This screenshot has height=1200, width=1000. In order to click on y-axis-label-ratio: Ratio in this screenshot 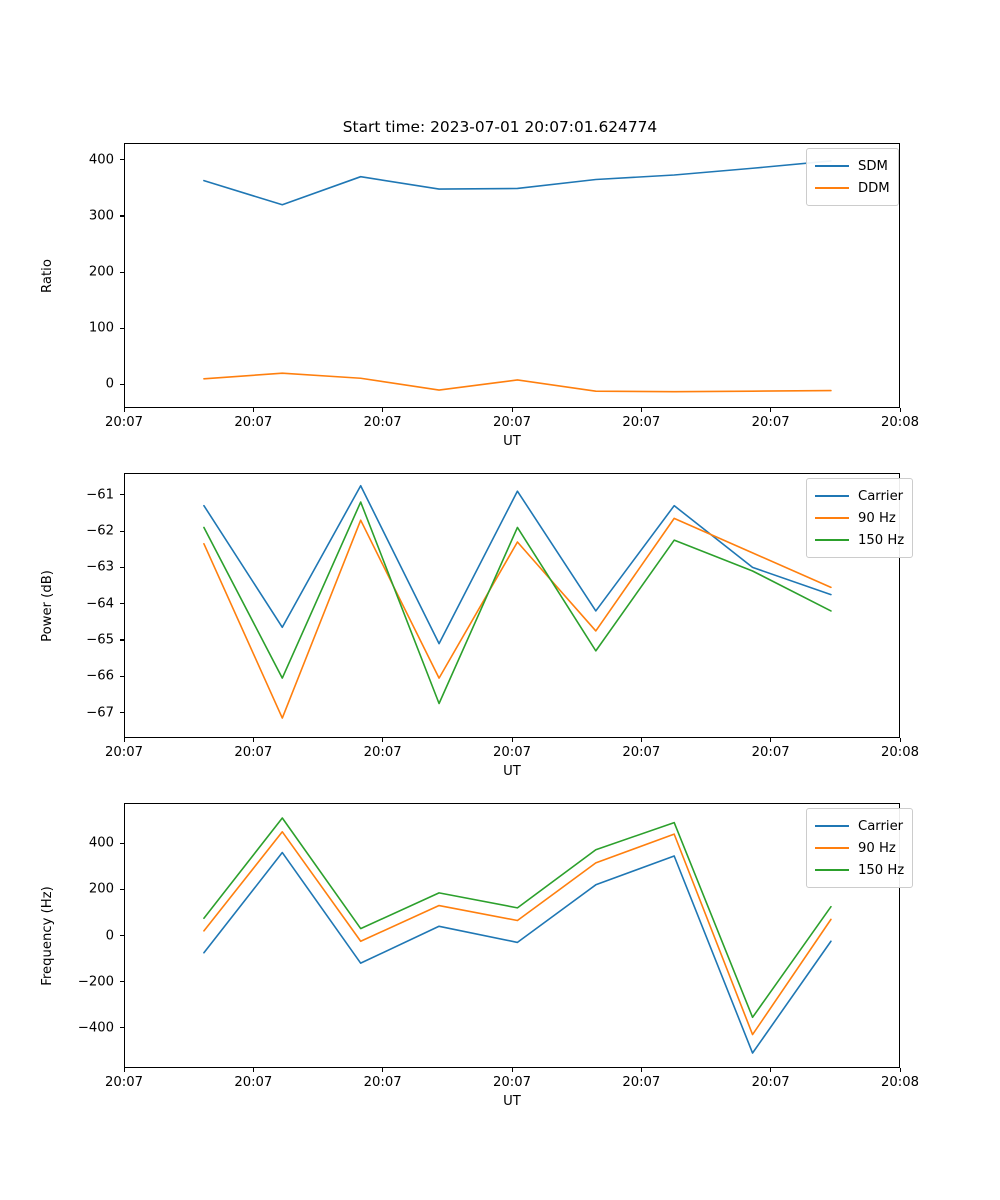, I will do `click(47, 275)`.